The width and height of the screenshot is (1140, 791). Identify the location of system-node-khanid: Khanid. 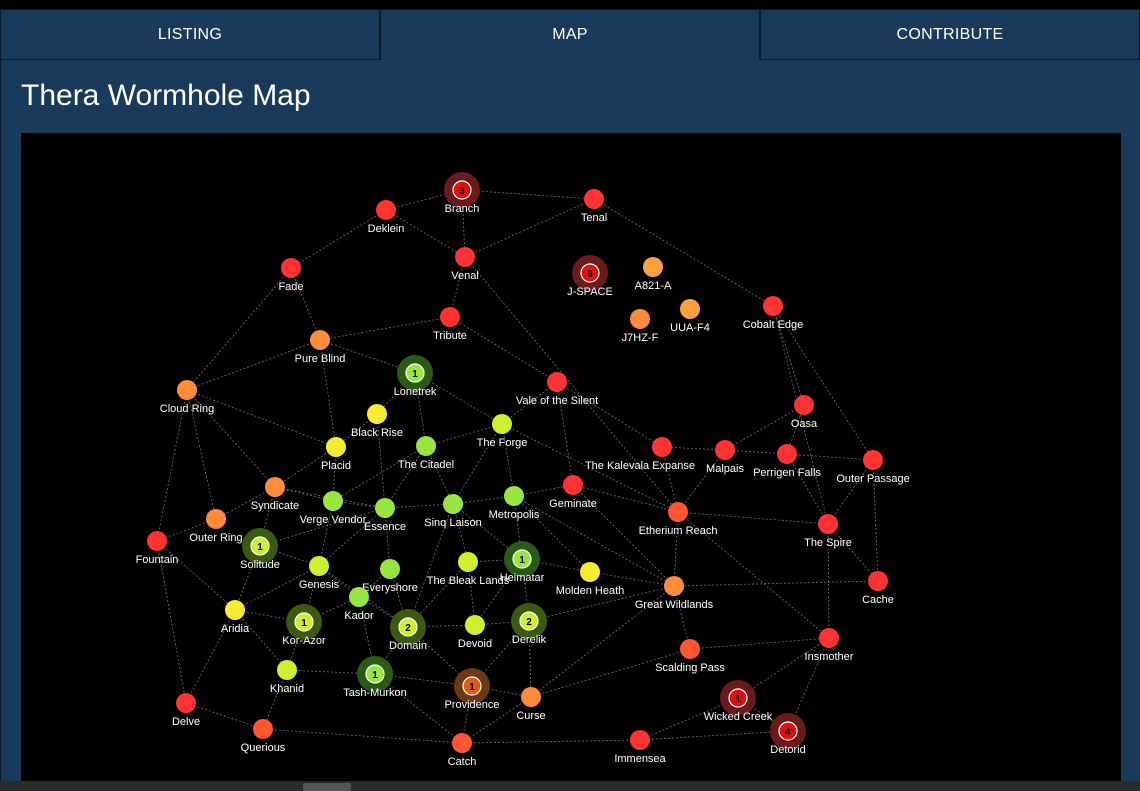
(287, 677).